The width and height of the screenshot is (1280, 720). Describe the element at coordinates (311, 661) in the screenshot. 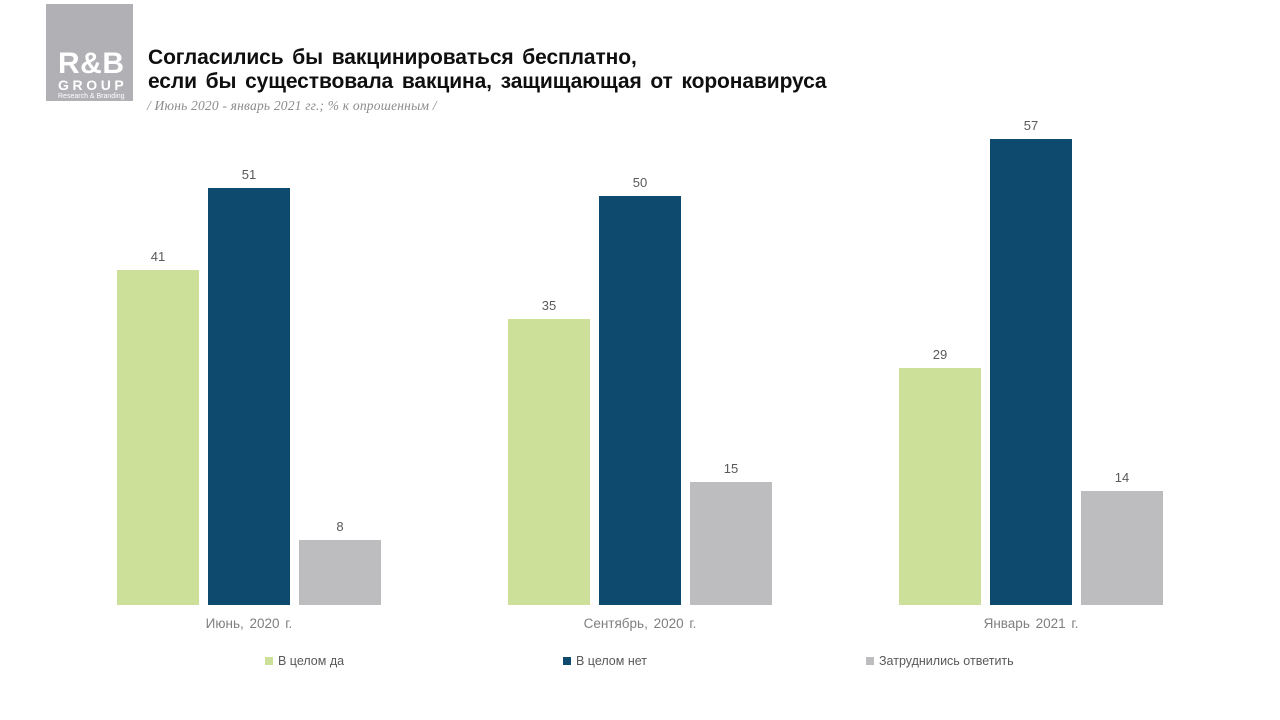

I see `legend-label-1: В целом да` at that location.